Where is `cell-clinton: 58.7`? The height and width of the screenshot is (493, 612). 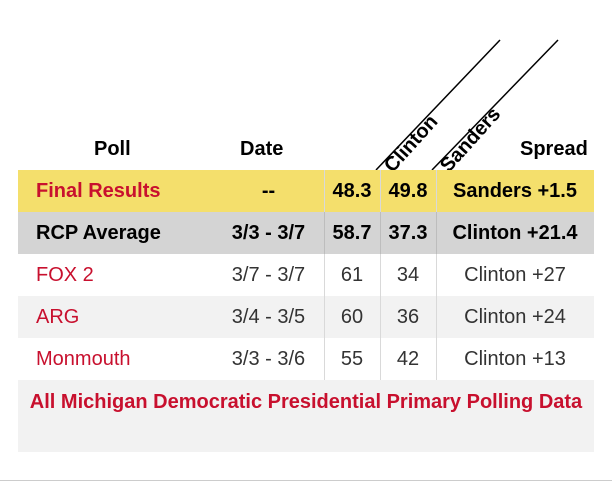
cell-clinton: 58.7 is located at coordinates (352, 232).